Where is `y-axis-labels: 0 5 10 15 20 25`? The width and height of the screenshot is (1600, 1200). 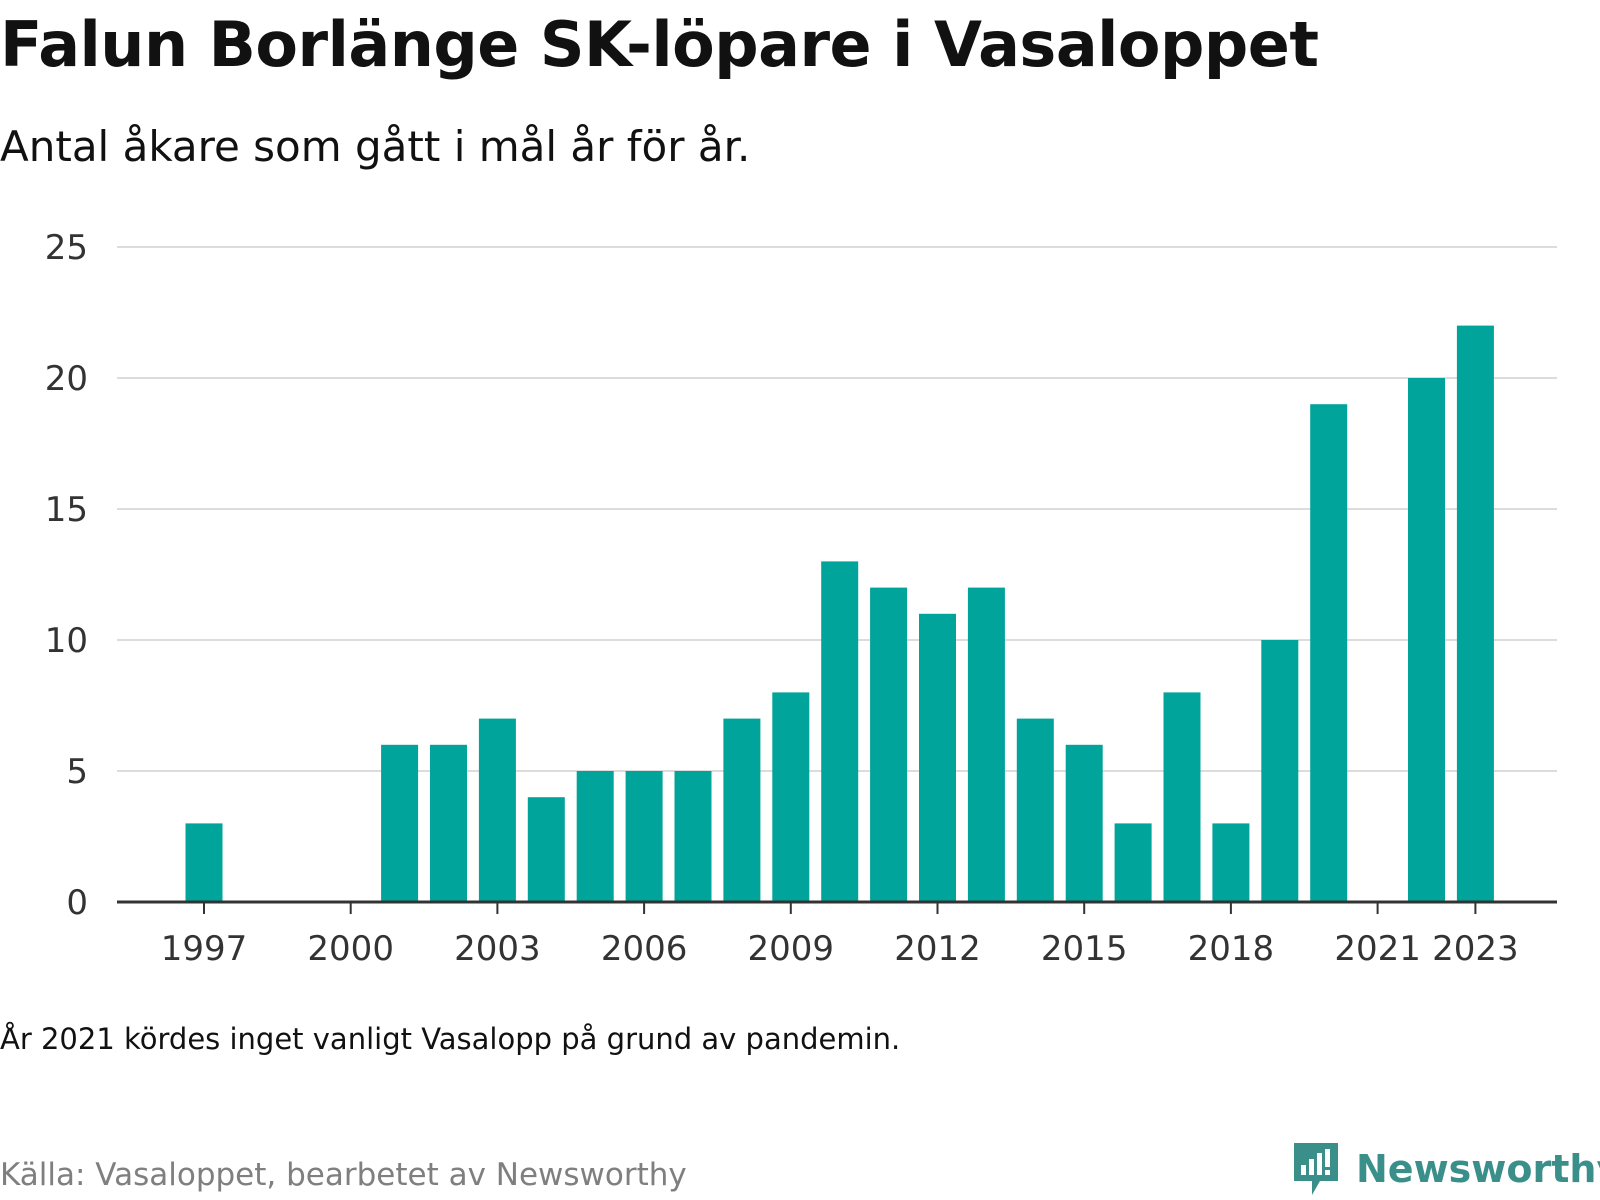 y-axis-labels: 0 5 10 15 20 25 is located at coordinates (66, 575).